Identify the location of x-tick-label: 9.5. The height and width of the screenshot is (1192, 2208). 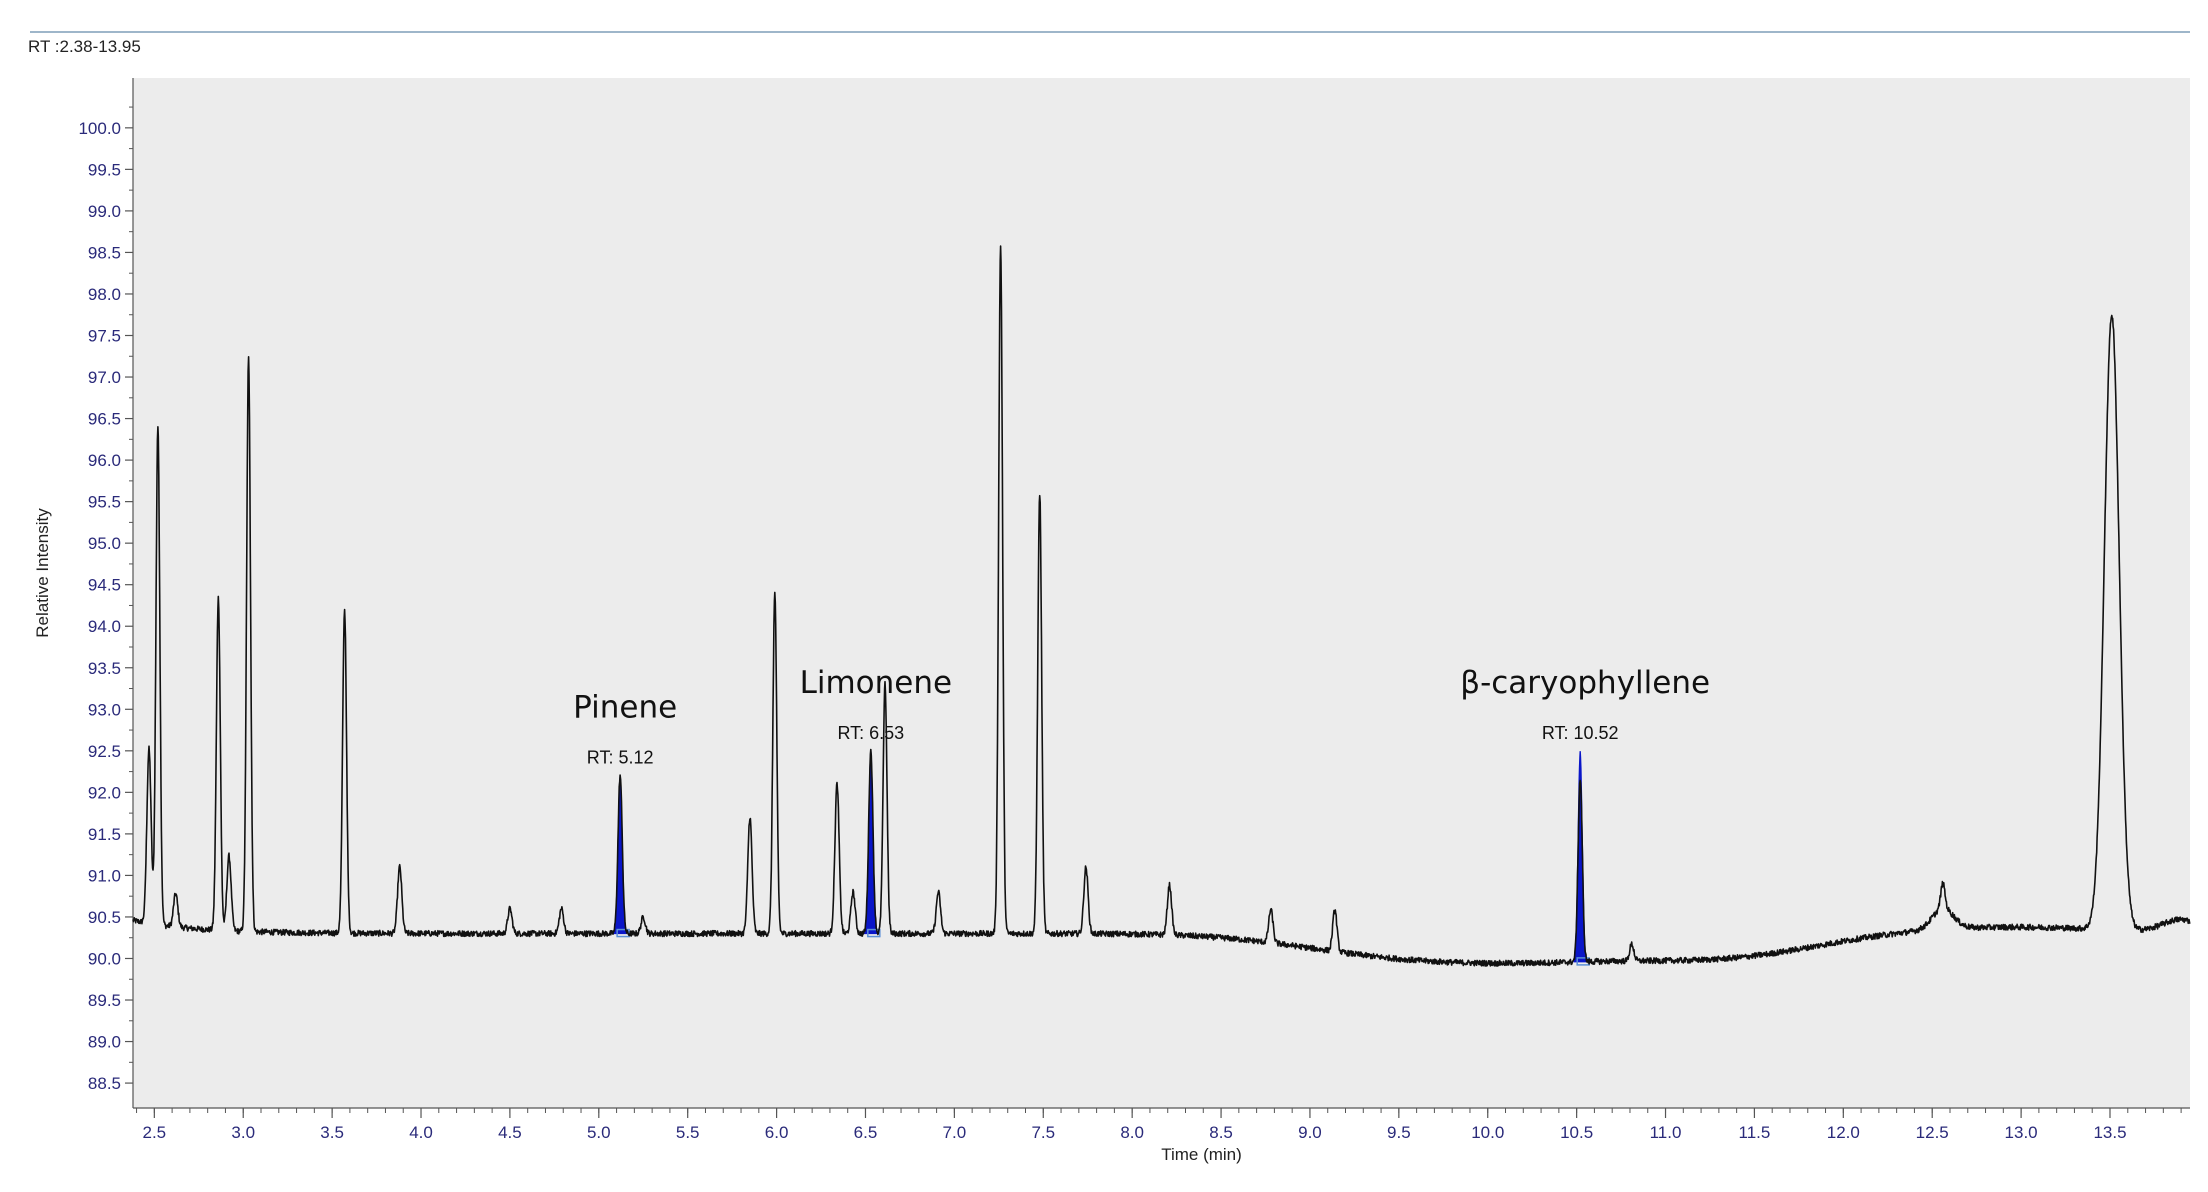
(1399, 1132).